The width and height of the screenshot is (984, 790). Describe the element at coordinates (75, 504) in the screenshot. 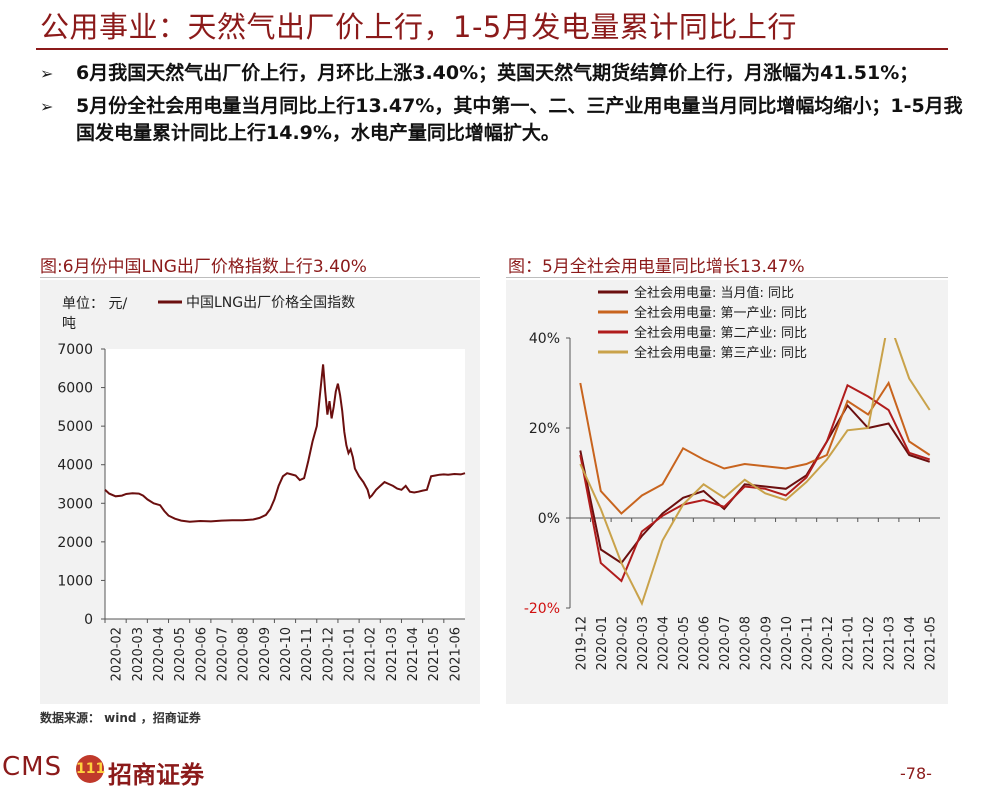

I see `y-tick-label: 3000` at that location.